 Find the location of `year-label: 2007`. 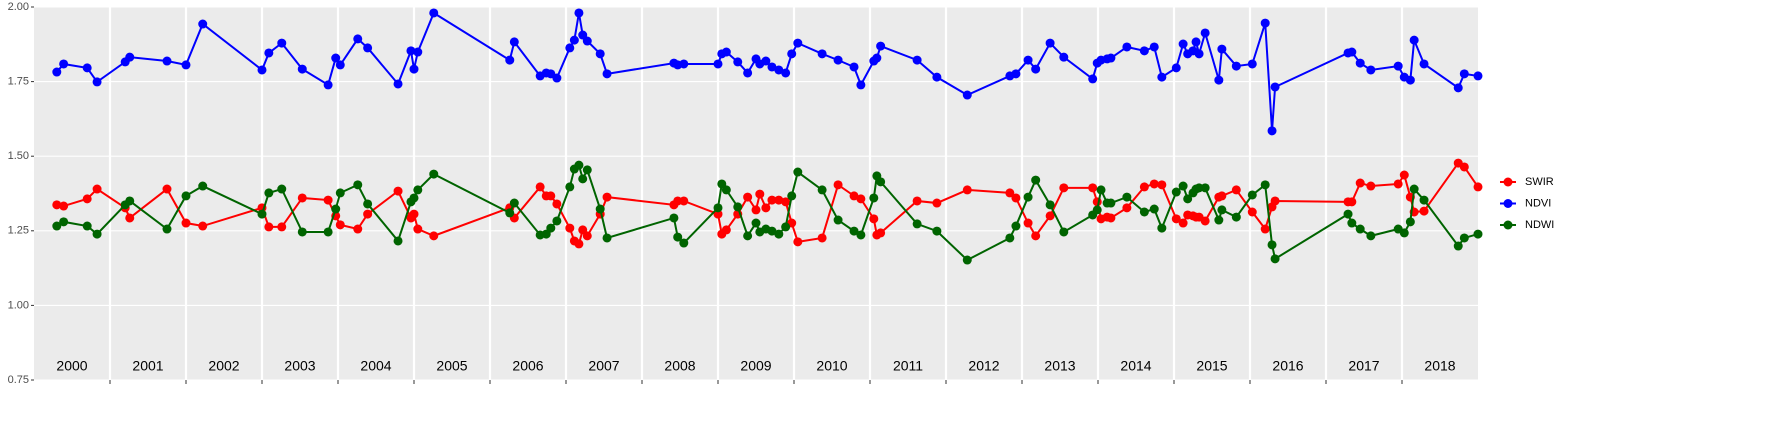

year-label: 2007 is located at coordinates (603, 366).